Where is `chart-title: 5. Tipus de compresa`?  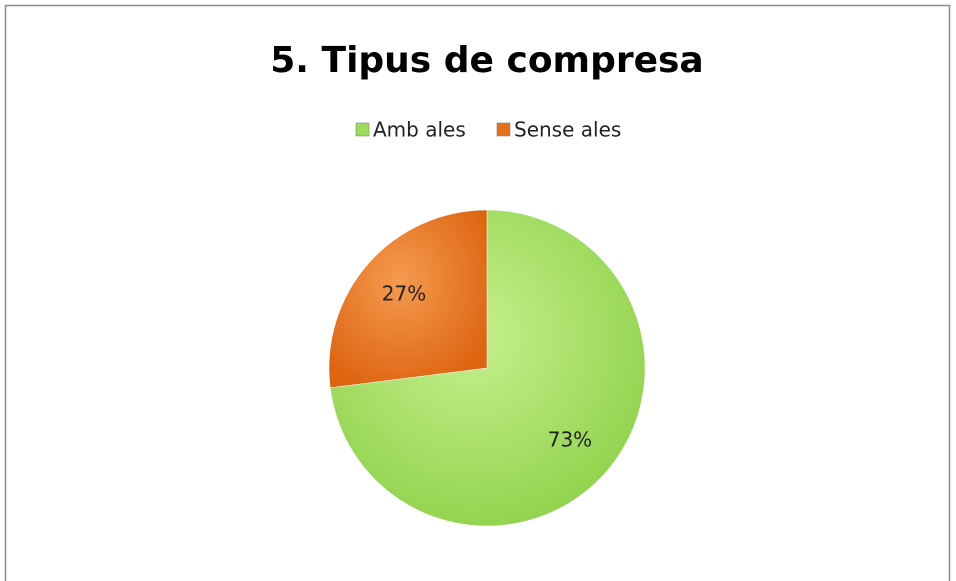 chart-title: 5. Tipus de compresa is located at coordinates (486, 60).